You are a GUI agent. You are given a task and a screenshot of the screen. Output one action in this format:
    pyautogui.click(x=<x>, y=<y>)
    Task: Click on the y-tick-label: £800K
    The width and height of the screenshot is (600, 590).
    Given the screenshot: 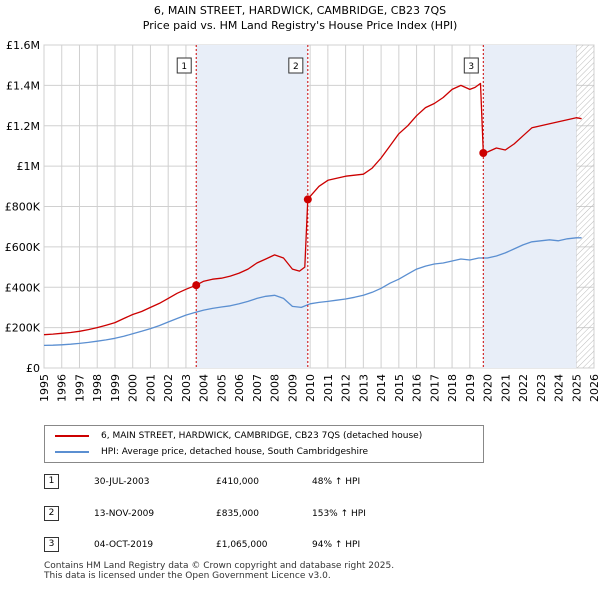 What is the action you would take?
    pyautogui.click(x=23, y=207)
    